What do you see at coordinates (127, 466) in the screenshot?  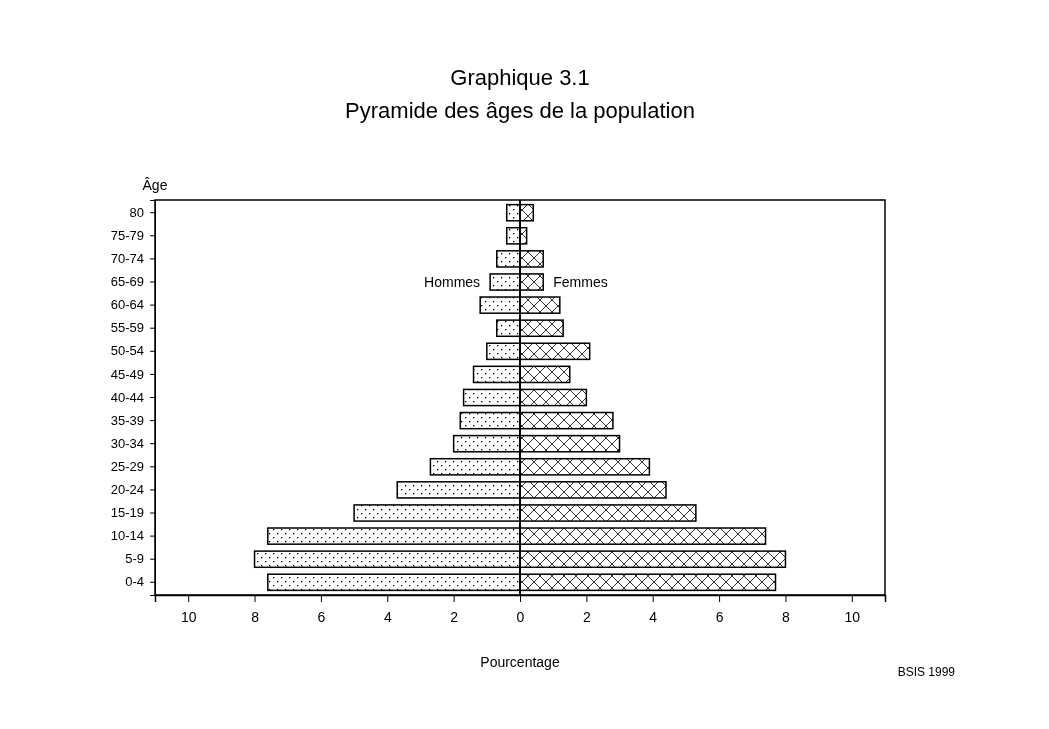 I see `y-tick-label: 25-29` at bounding box center [127, 466].